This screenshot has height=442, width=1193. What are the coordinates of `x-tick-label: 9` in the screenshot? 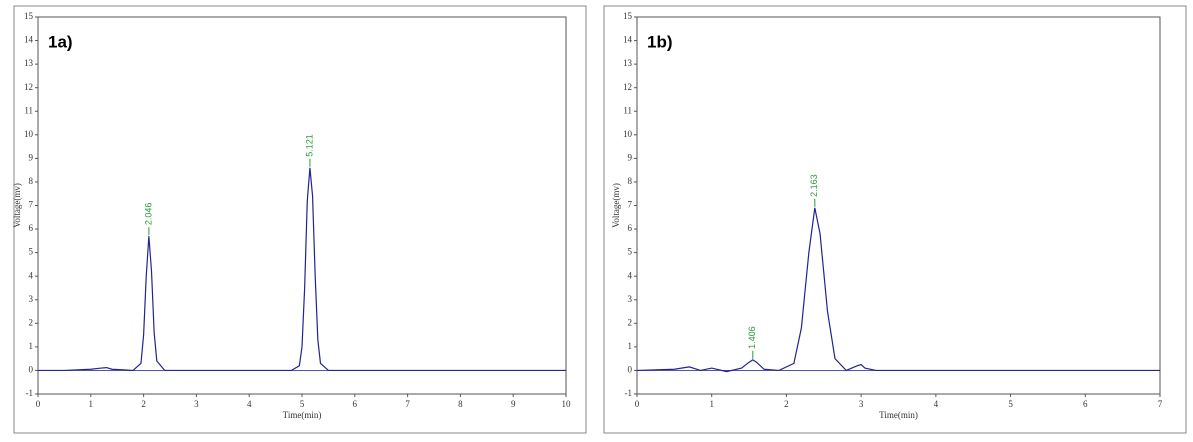 It's located at (513, 404).